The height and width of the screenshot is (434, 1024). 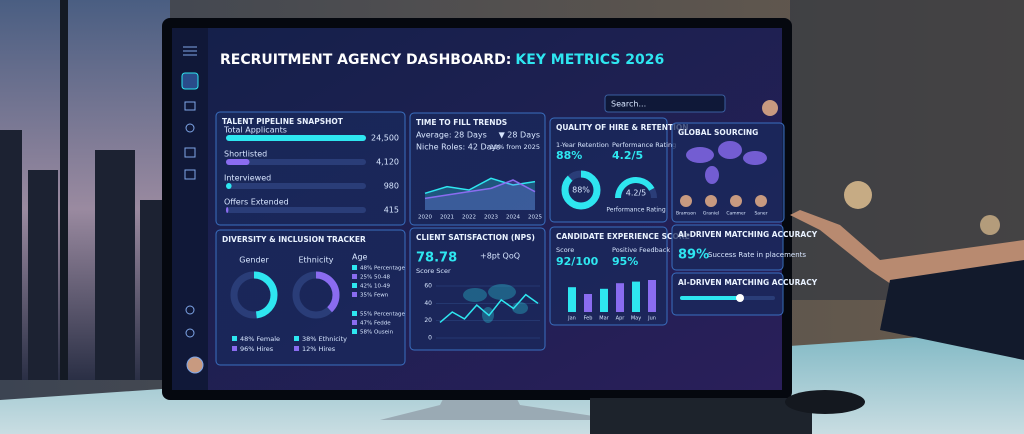 I want to click on row-label: Total Applicants, so click(x=255, y=130).